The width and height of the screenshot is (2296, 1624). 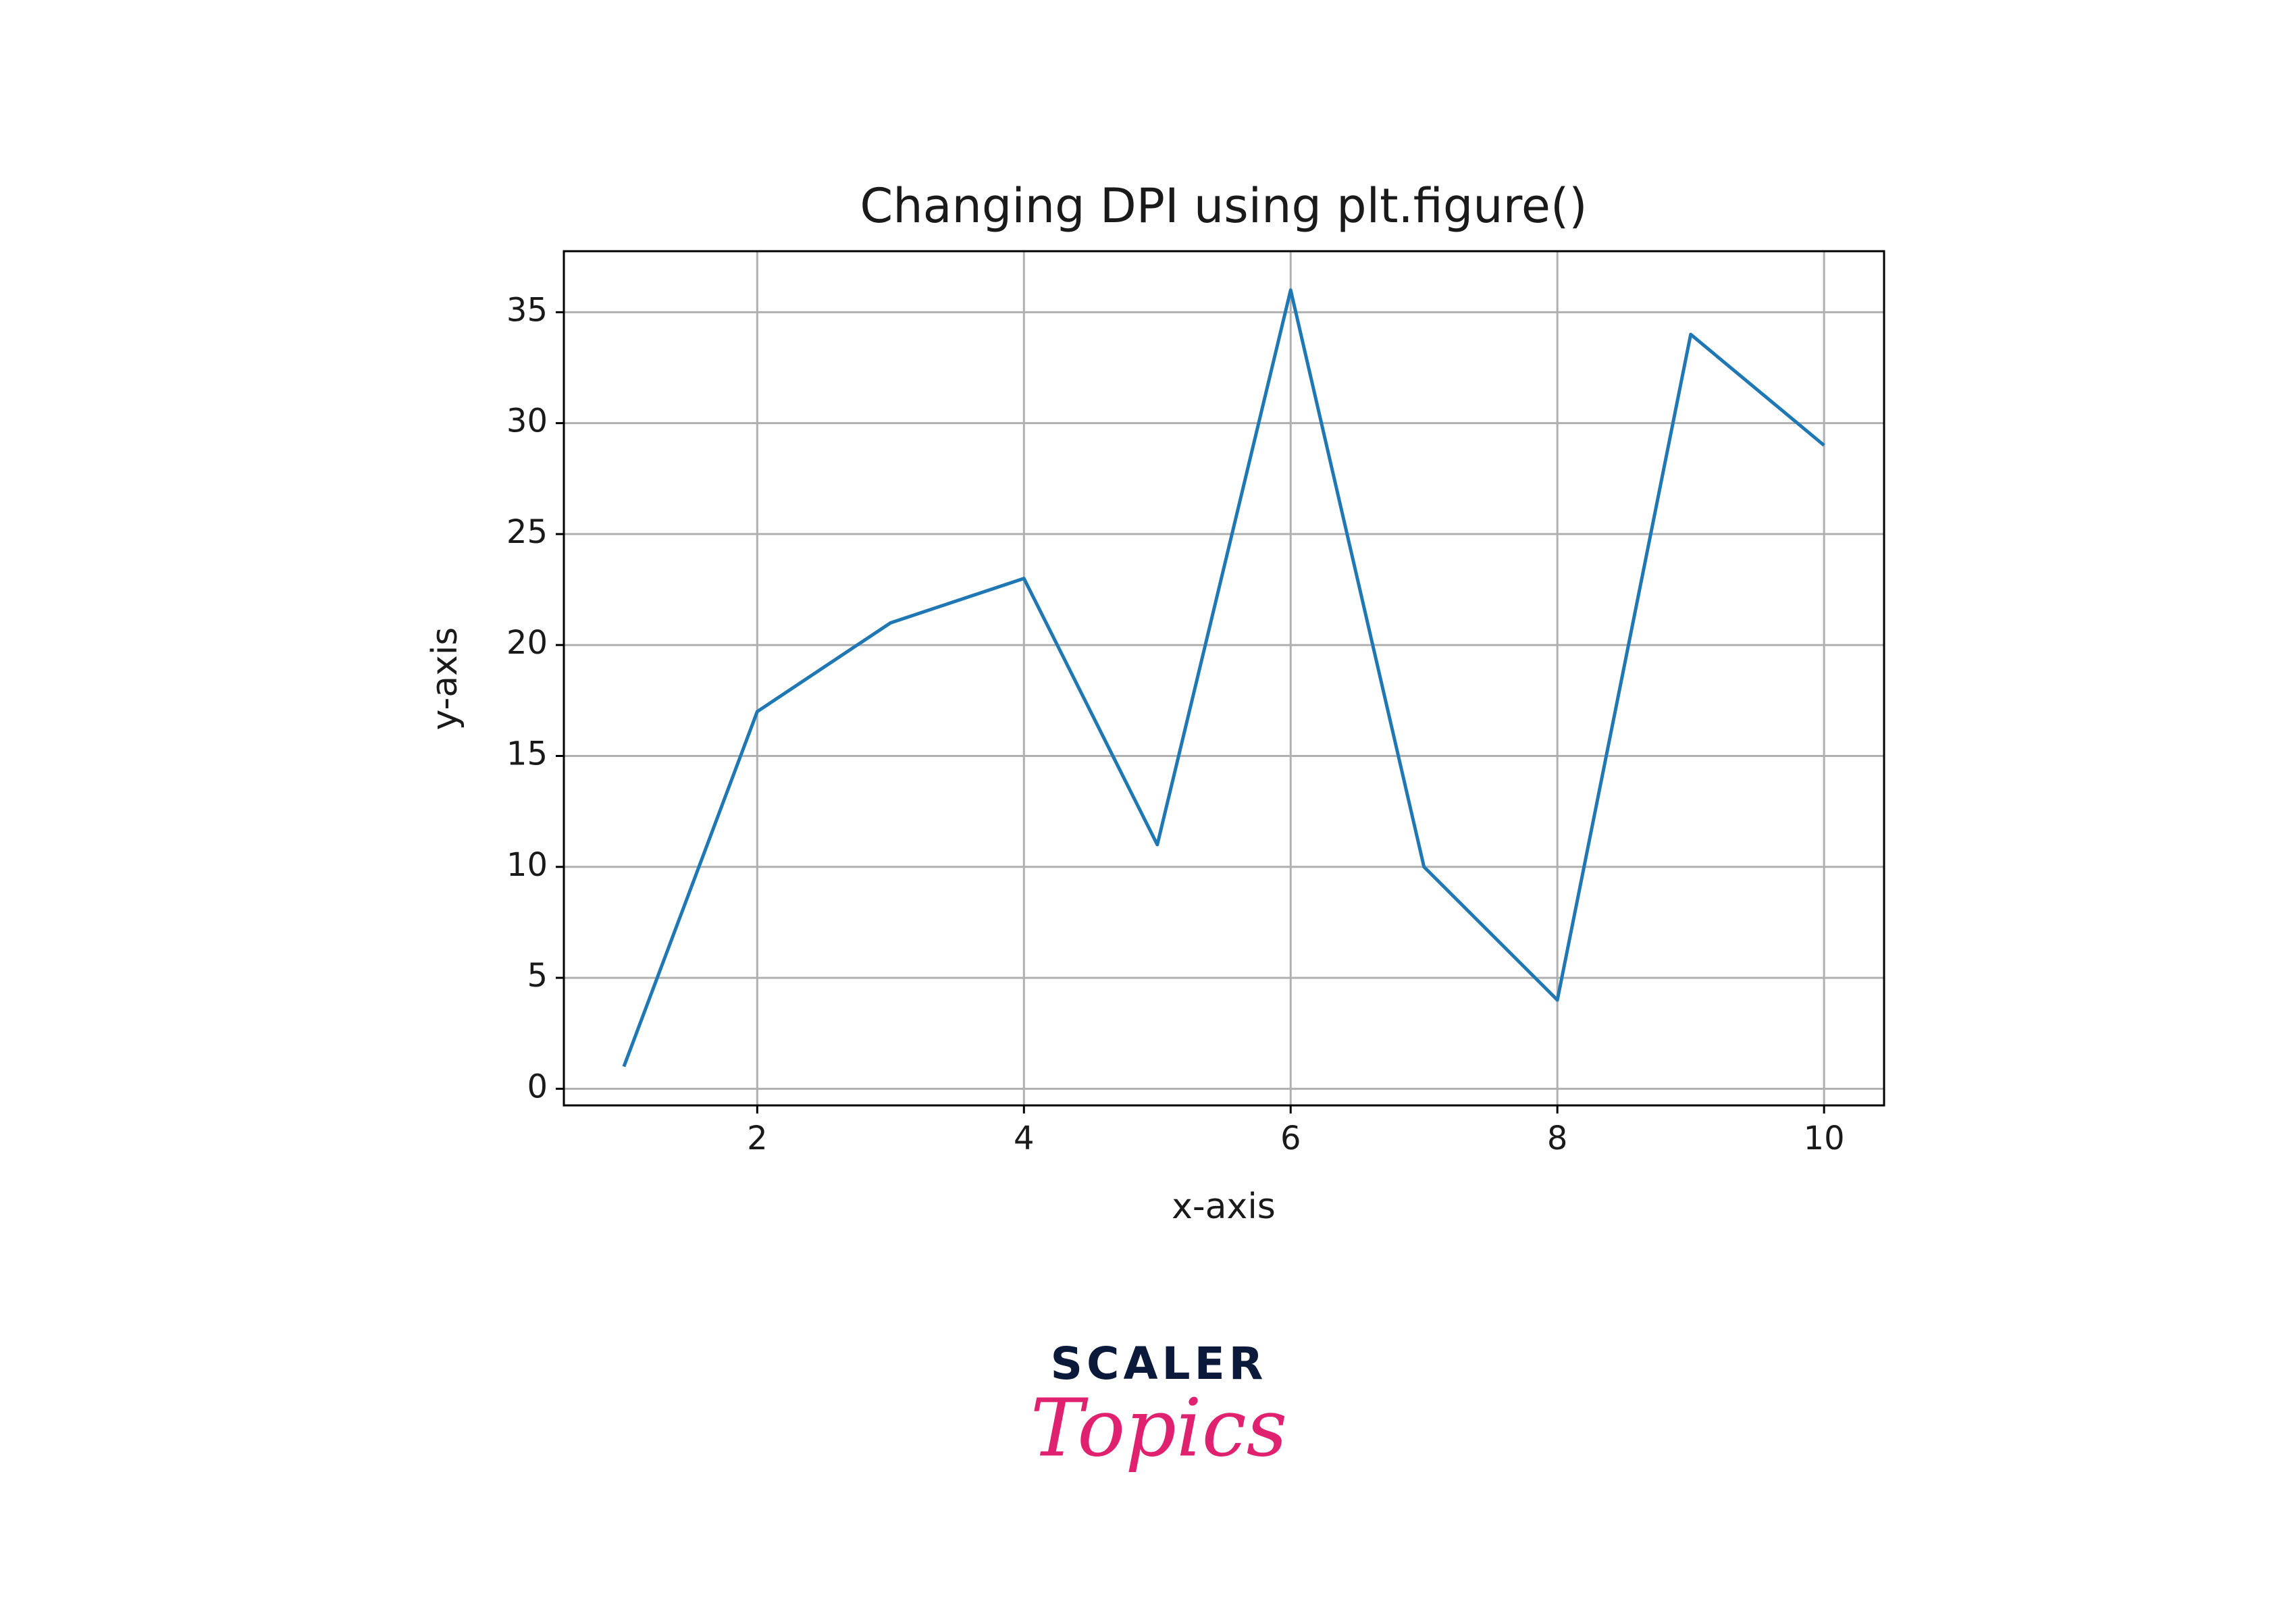 What do you see at coordinates (527, 421) in the screenshot?
I see `y-tick-label: 30` at bounding box center [527, 421].